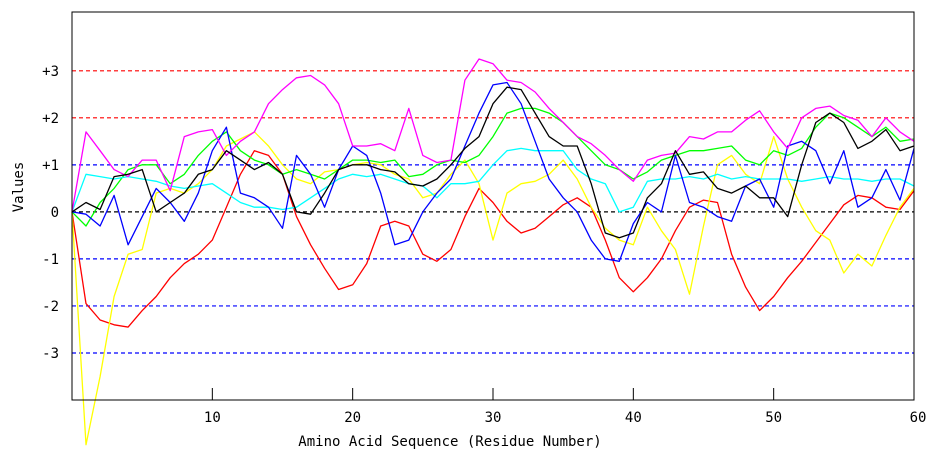 Image resolution: width=929 pixels, height=456 pixels. Describe the element at coordinates (633, 418) in the screenshot. I see `x-tick-label: 40` at that location.